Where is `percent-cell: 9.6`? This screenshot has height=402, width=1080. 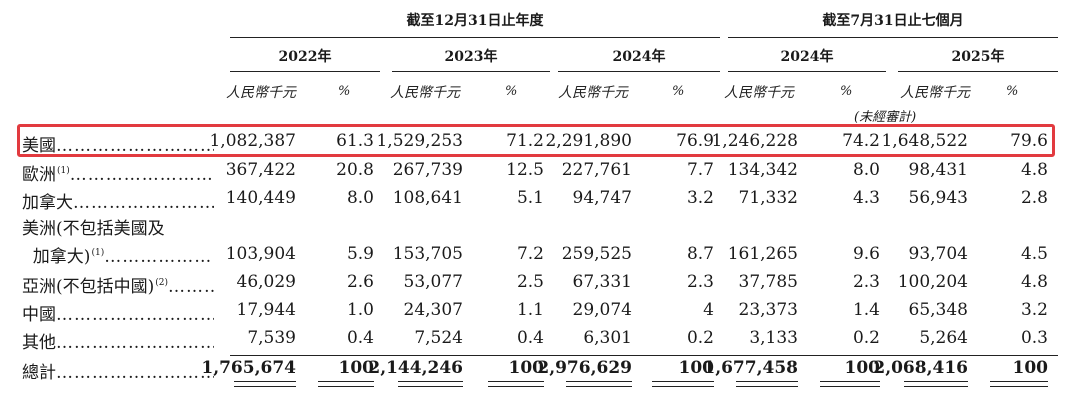 percent-cell: 9.6 is located at coordinates (866, 254).